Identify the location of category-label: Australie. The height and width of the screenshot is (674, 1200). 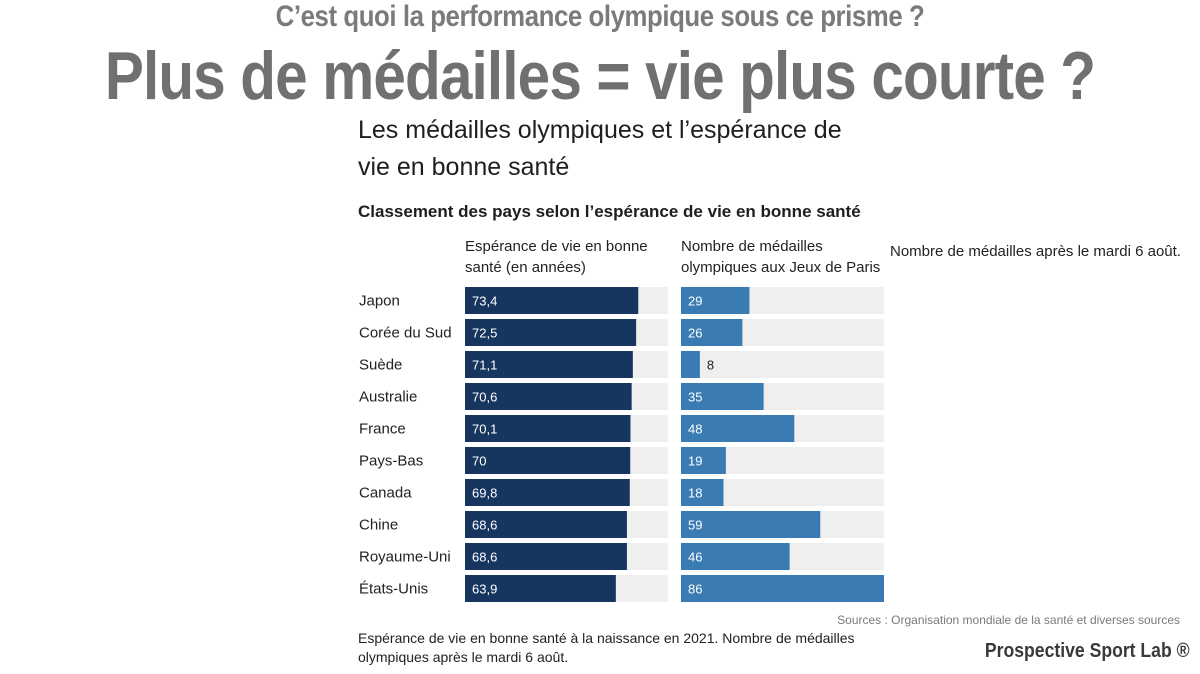
(388, 397).